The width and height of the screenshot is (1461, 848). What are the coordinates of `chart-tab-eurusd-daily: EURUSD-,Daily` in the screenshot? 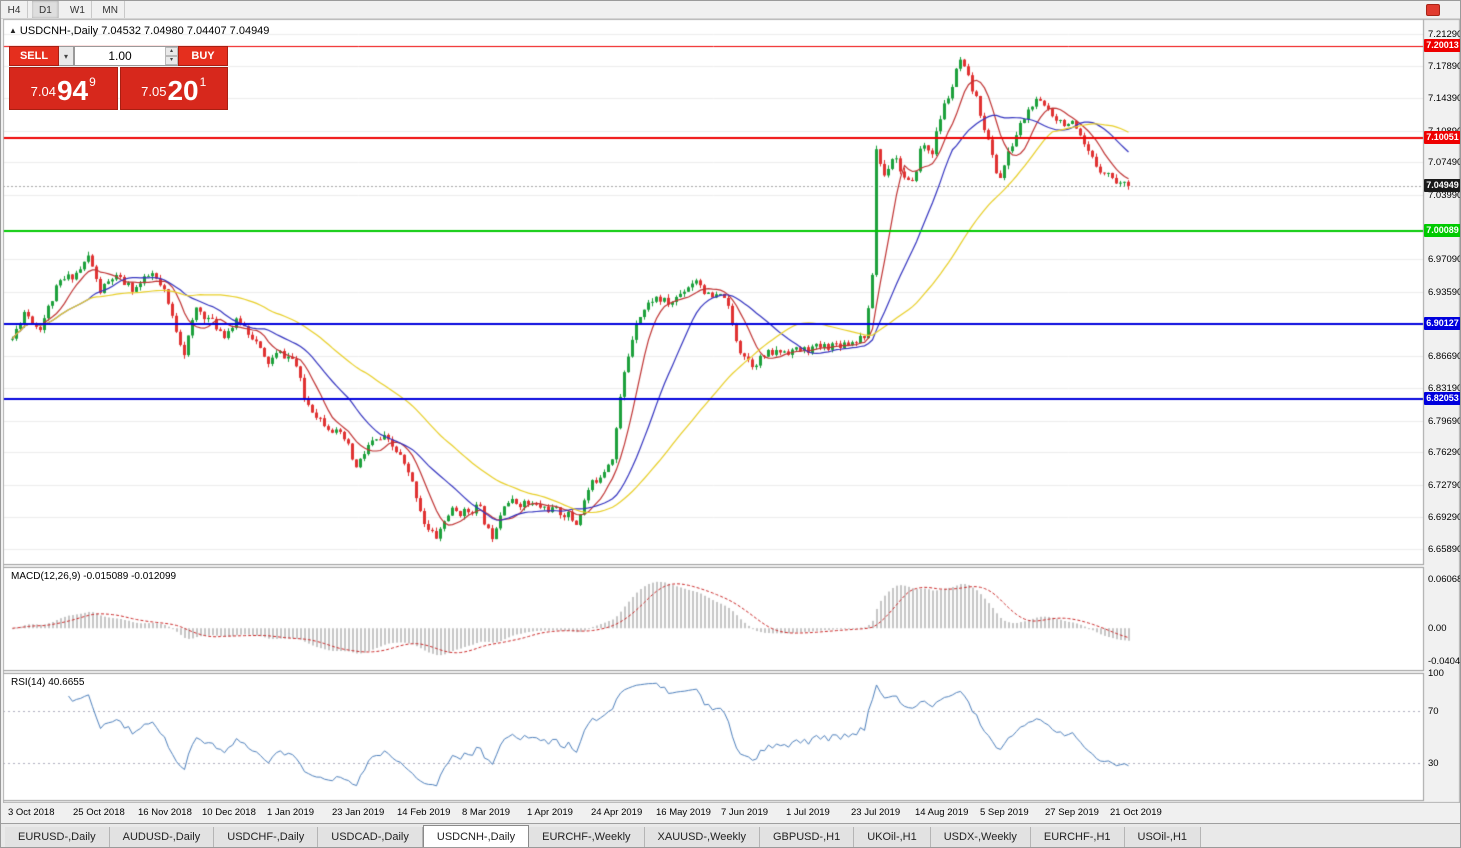 It's located at (57, 837).